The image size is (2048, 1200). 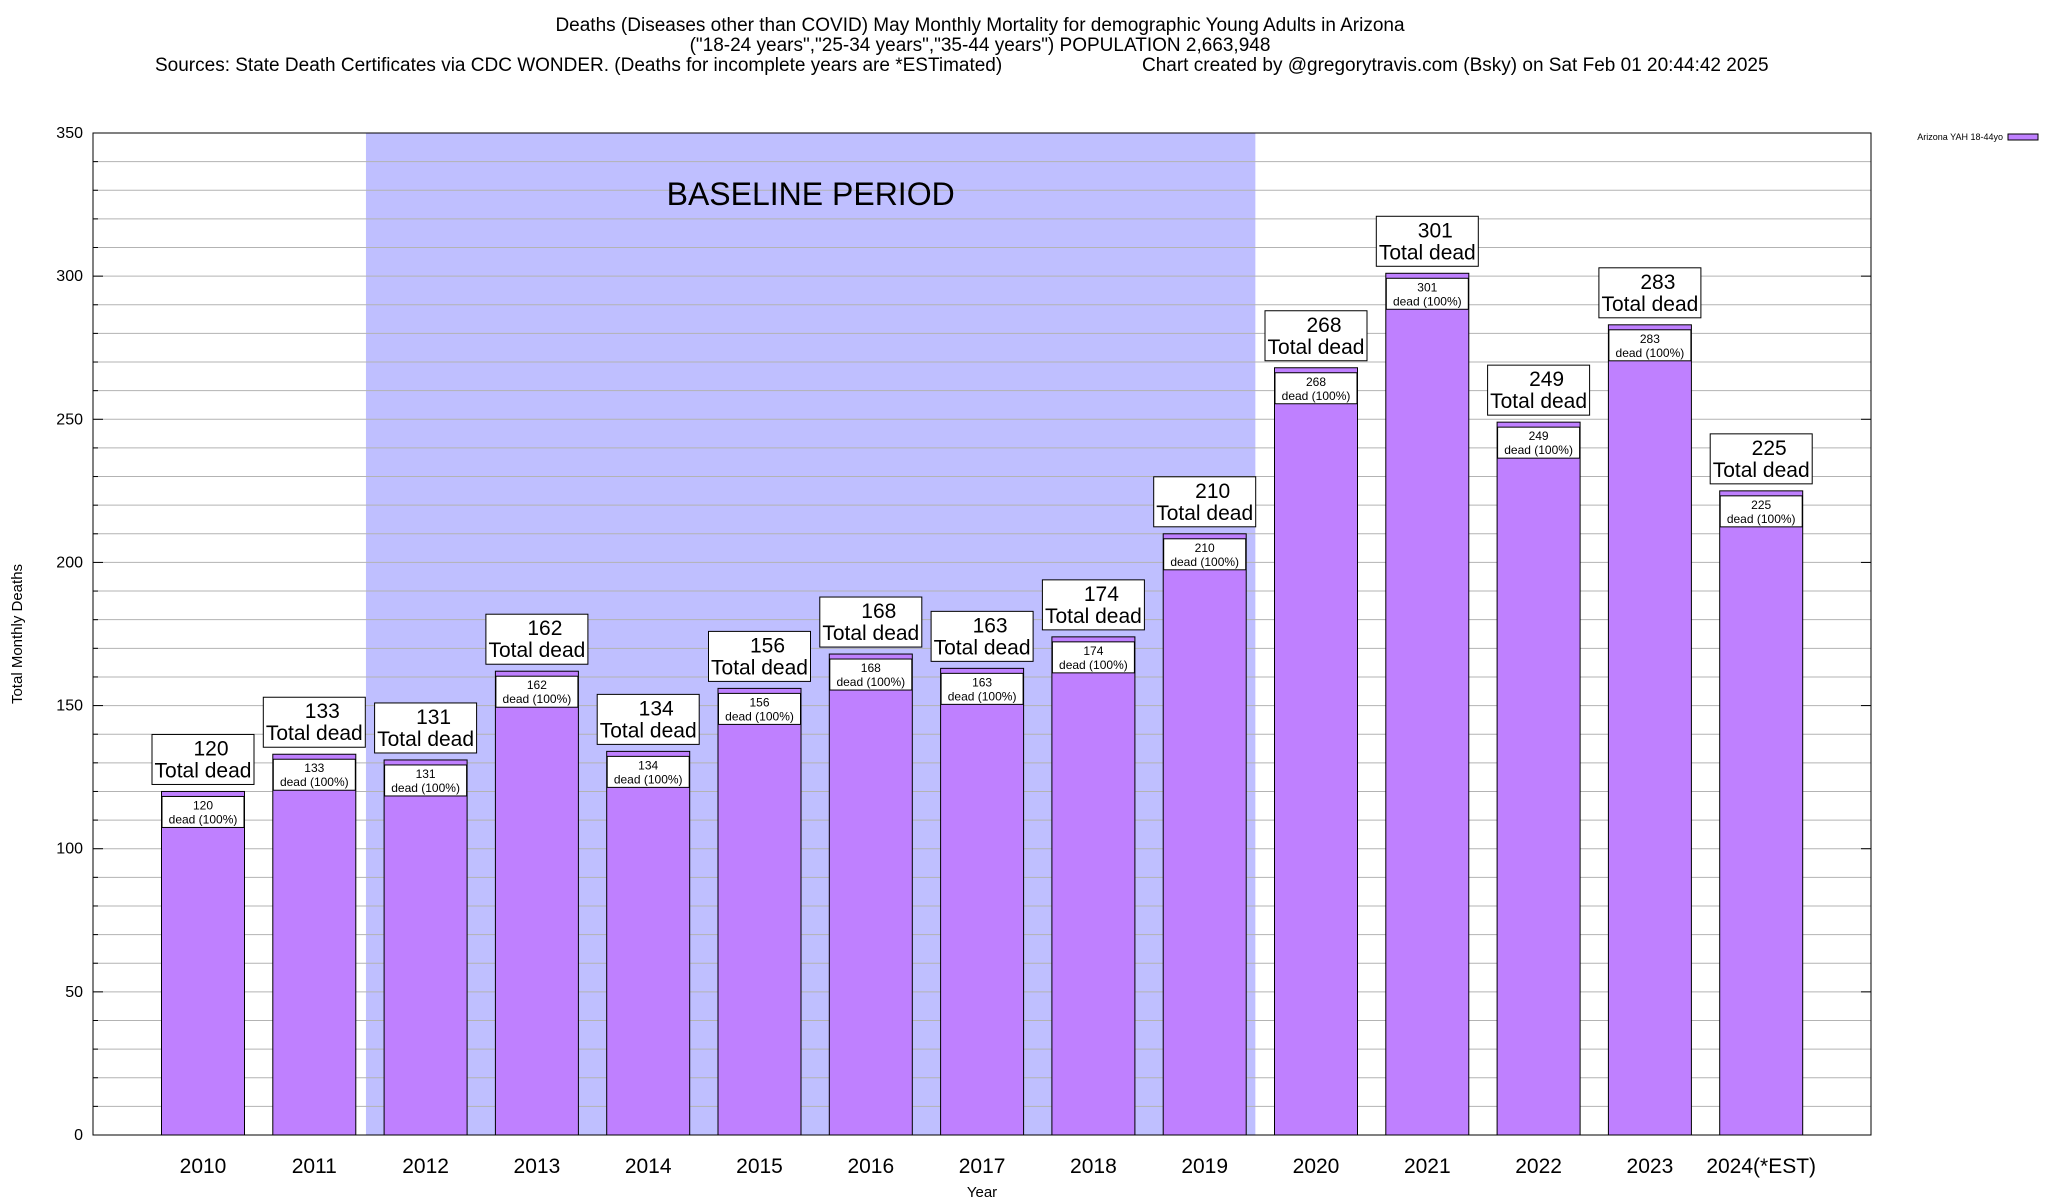 What do you see at coordinates (425, 947) in the screenshot?
I see `bar-2012` at bounding box center [425, 947].